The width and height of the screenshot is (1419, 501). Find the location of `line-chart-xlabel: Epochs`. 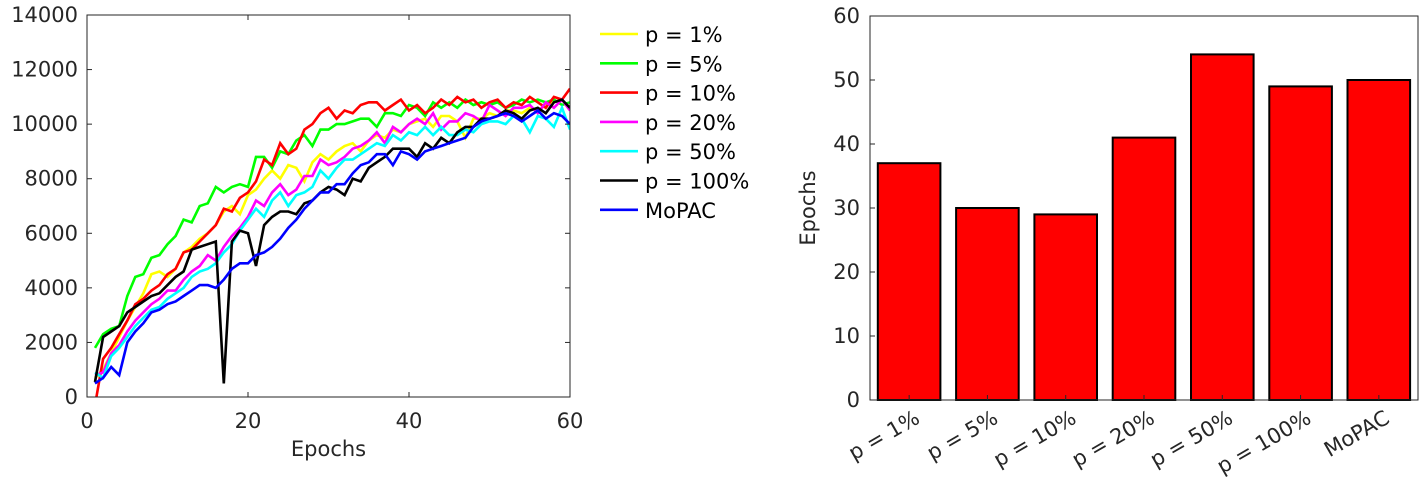

line-chart-xlabel: Epochs is located at coordinates (328, 449).